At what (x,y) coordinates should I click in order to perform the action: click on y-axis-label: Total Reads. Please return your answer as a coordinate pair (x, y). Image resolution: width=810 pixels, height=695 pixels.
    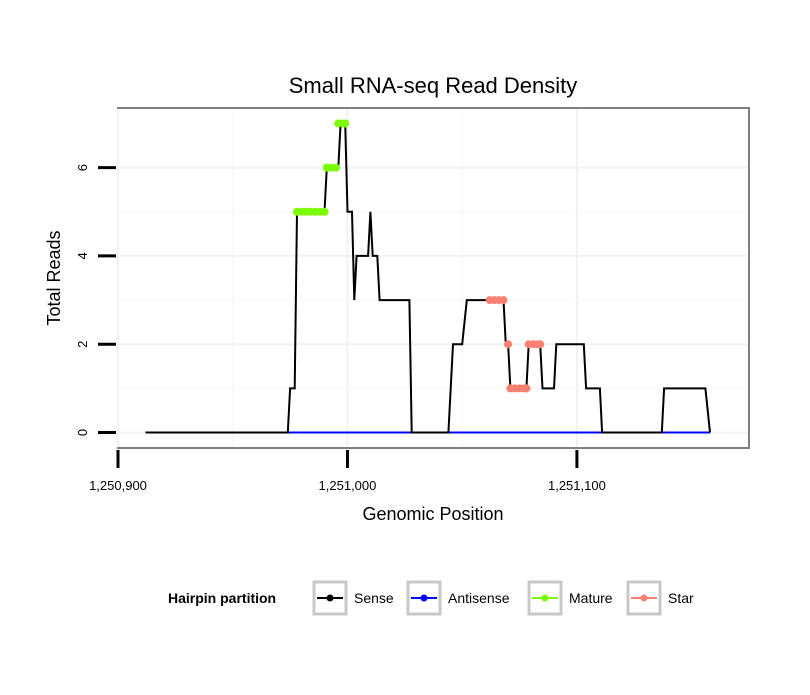
    Looking at the image, I should click on (54, 277).